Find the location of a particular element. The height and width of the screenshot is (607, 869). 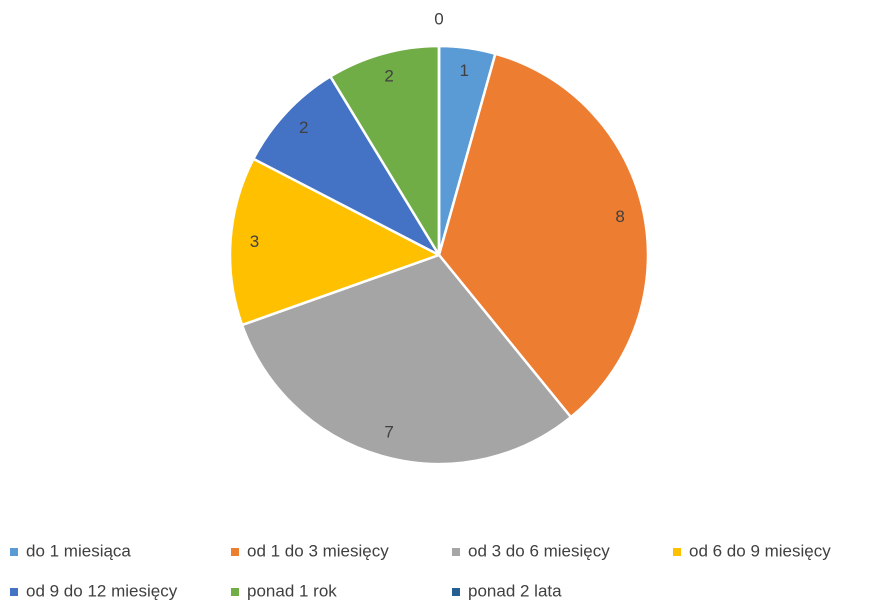

legend-label: ponad 1 rok is located at coordinates (292, 590).